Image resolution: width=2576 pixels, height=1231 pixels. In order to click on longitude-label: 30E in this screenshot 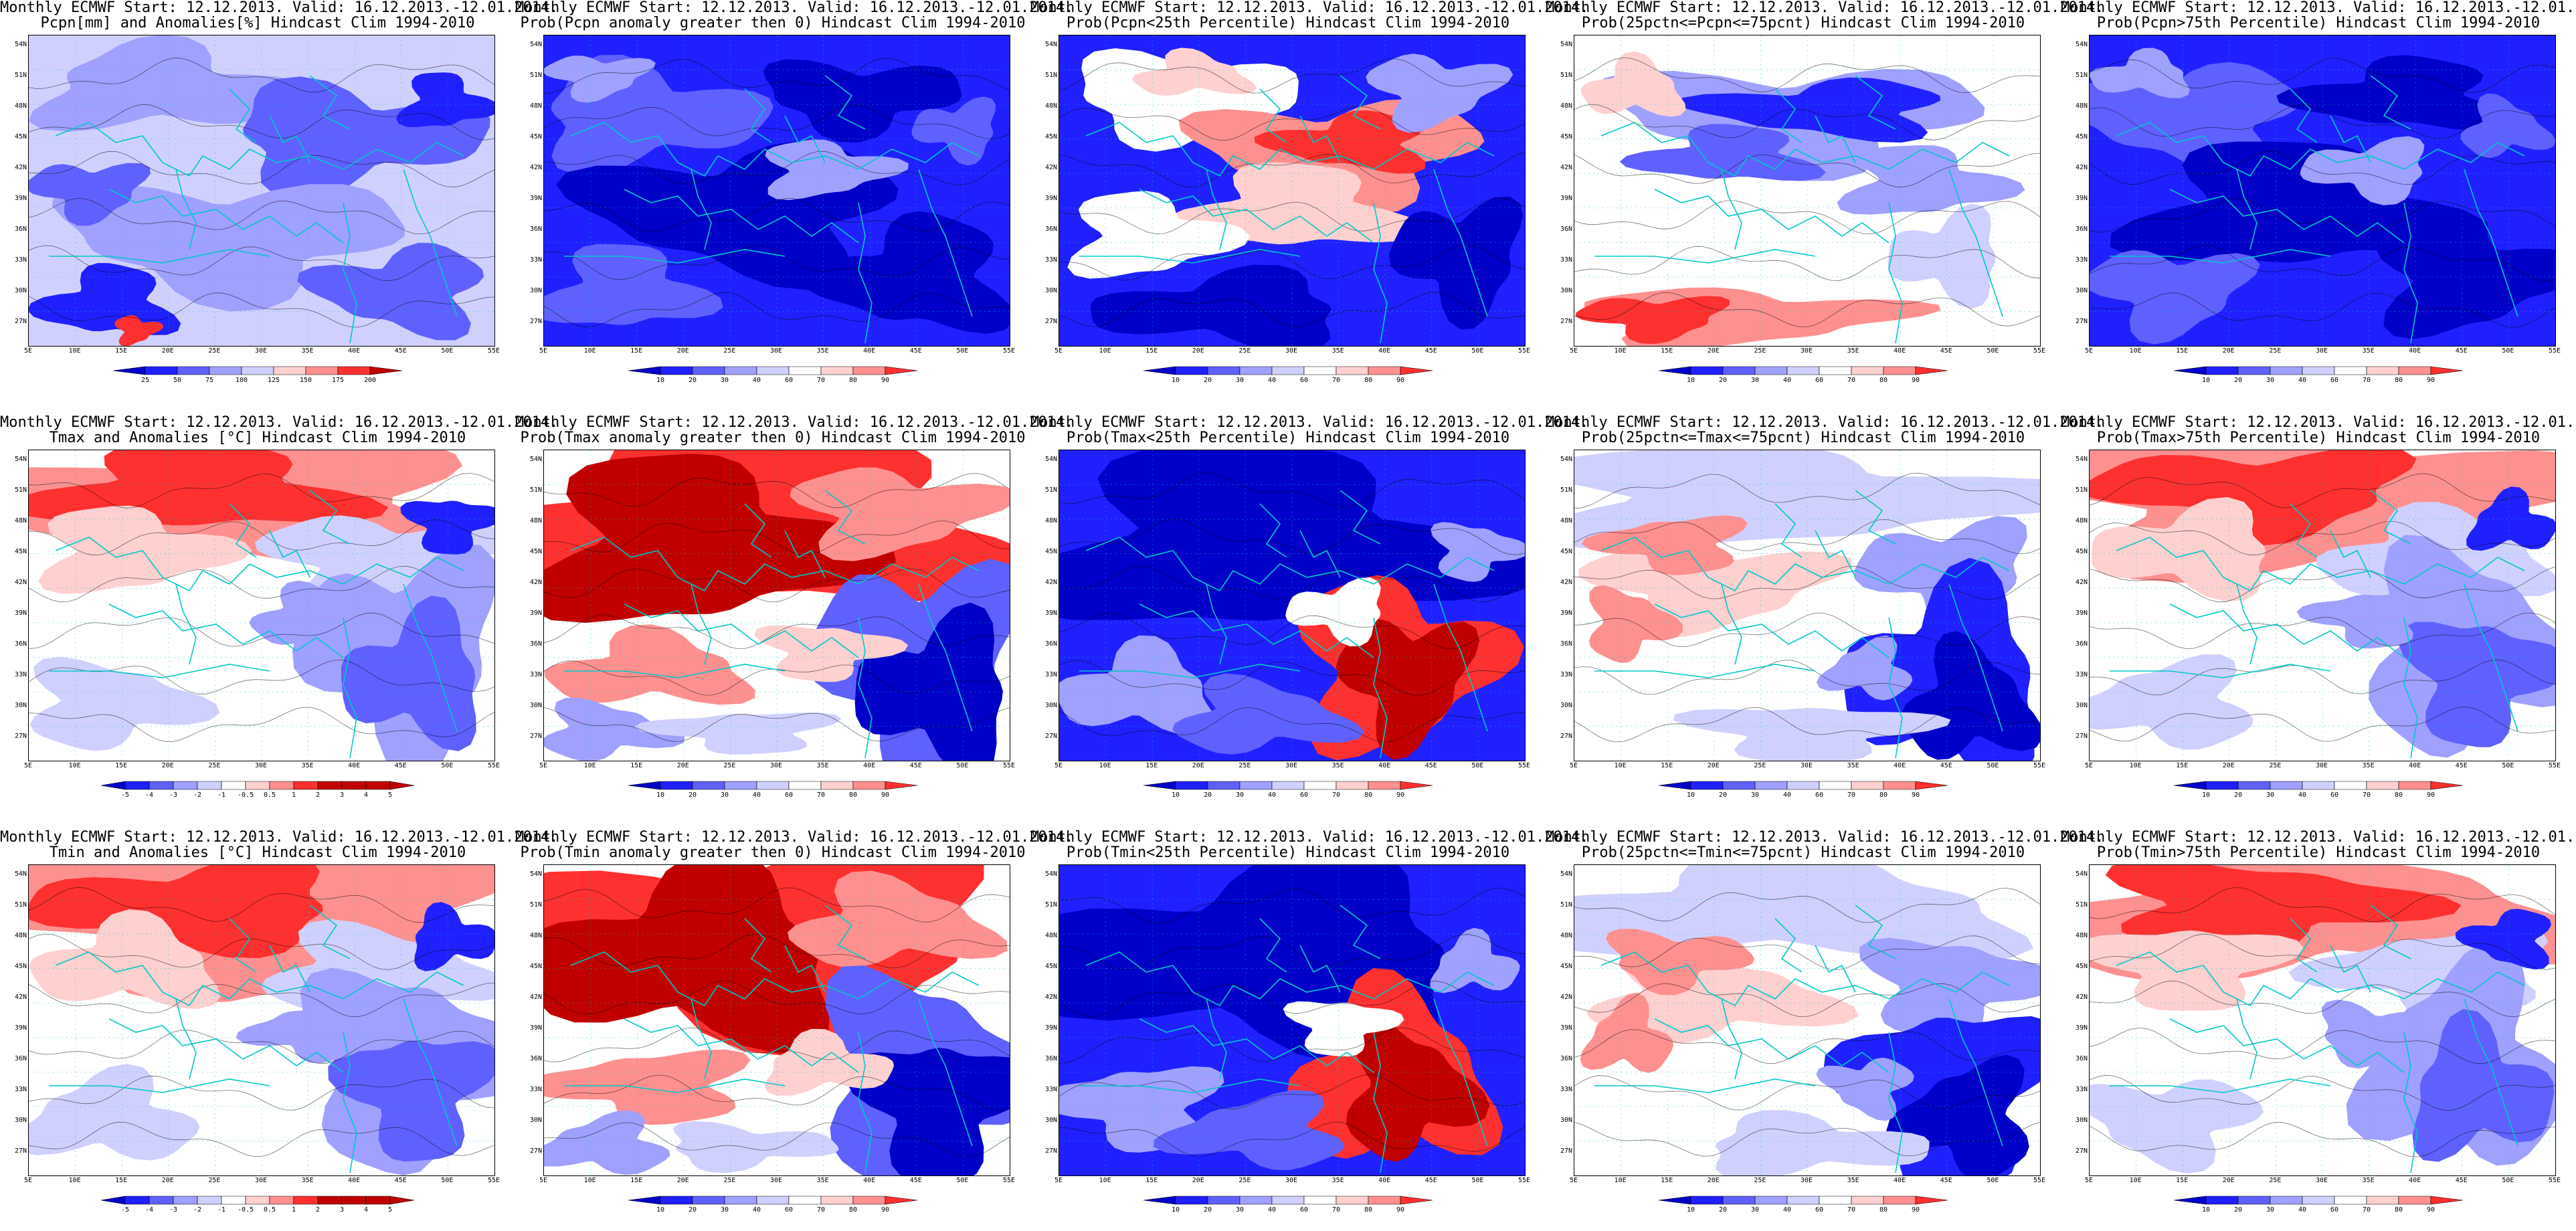, I will do `click(776, 1180)`.